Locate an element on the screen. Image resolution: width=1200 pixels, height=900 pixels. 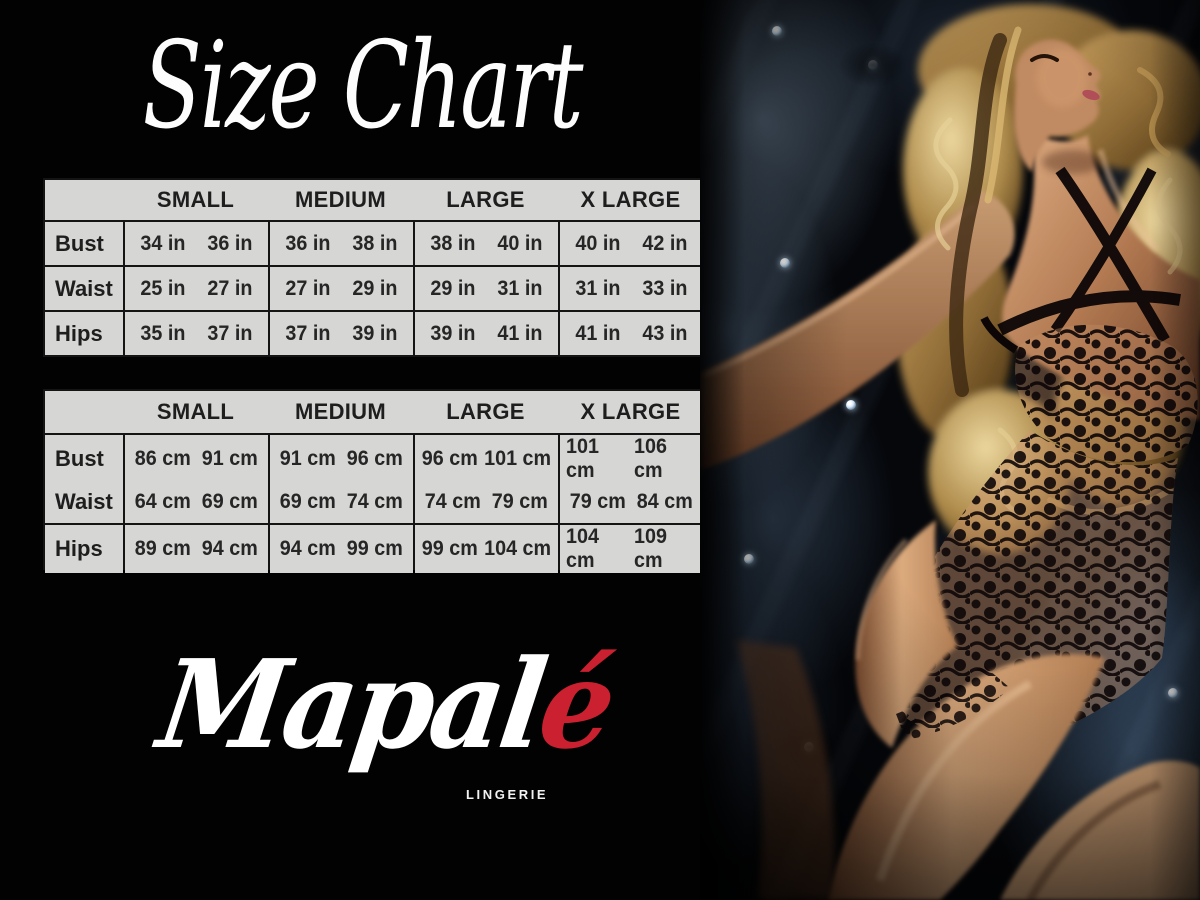
model-jaw-shadow is located at coordinates (1072, 162).